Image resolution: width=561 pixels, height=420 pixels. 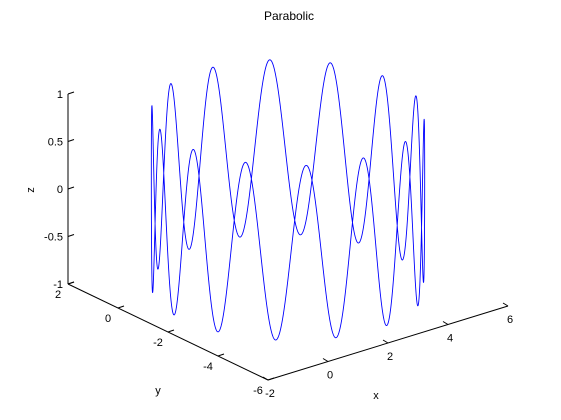 What do you see at coordinates (31, 190) in the screenshot?
I see `z-axis-label: z` at bounding box center [31, 190].